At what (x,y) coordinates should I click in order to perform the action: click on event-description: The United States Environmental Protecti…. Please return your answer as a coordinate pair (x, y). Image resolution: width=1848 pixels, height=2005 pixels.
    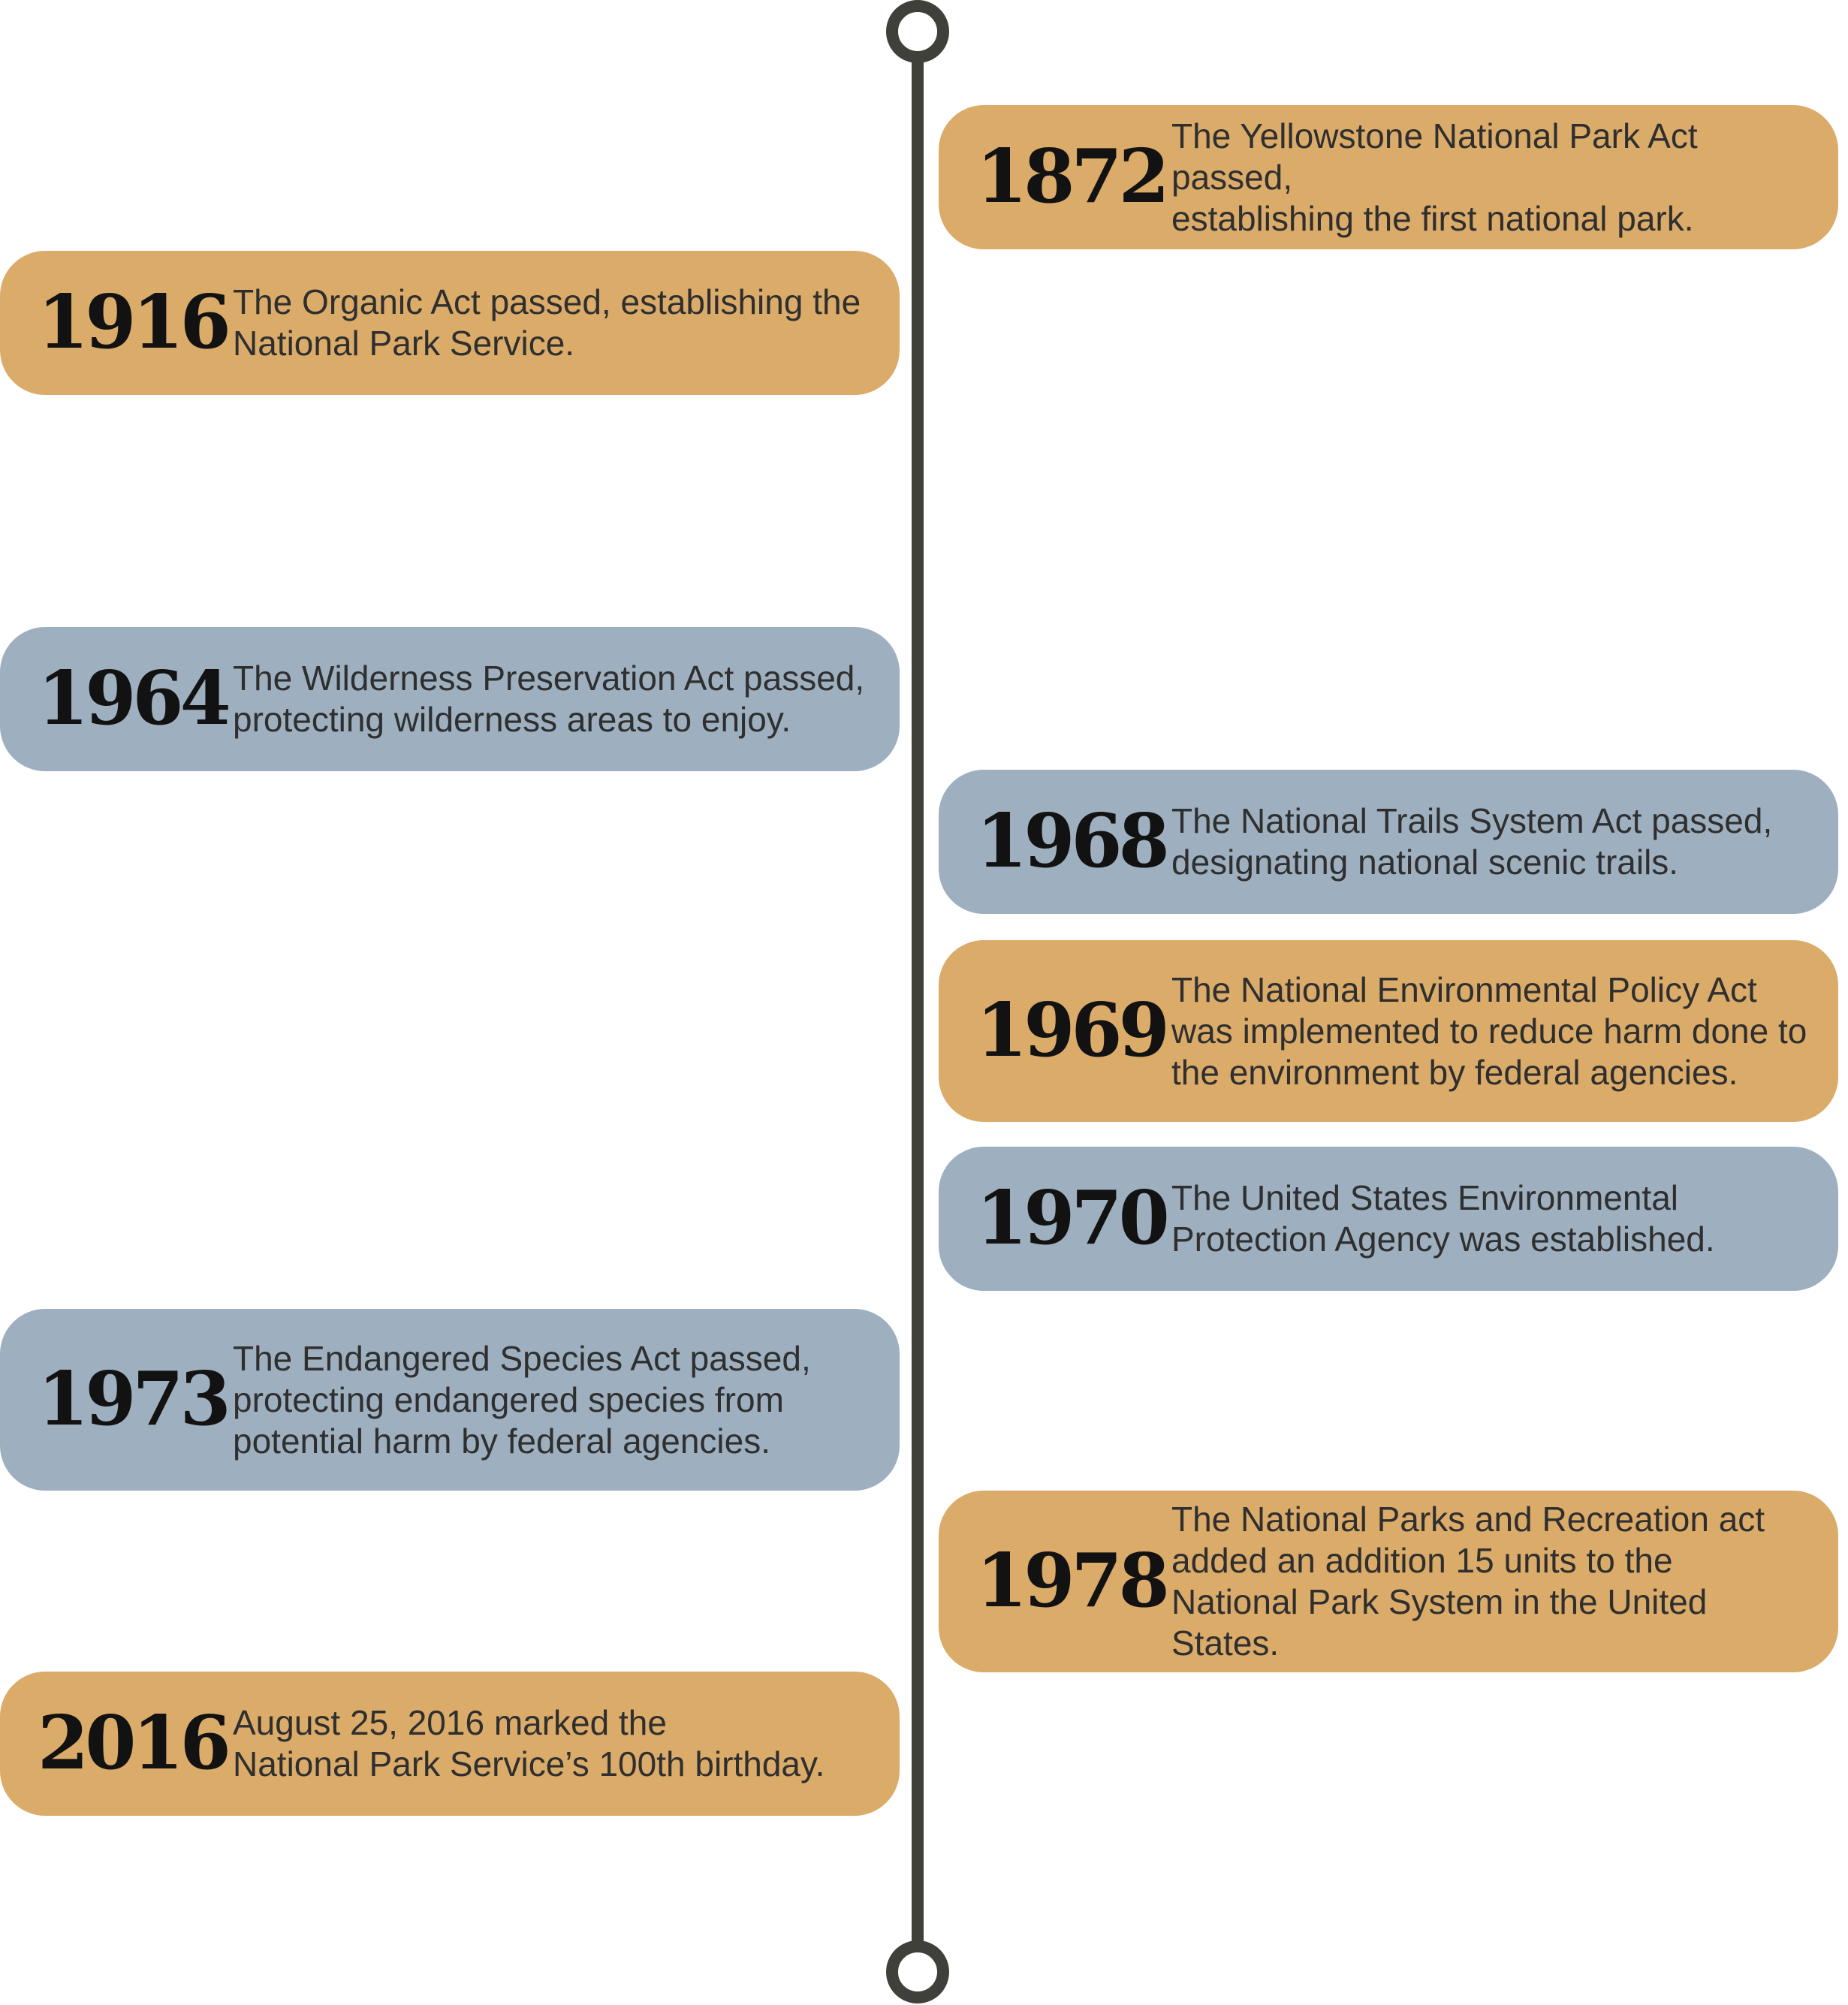
    Looking at the image, I should click on (1443, 1218).